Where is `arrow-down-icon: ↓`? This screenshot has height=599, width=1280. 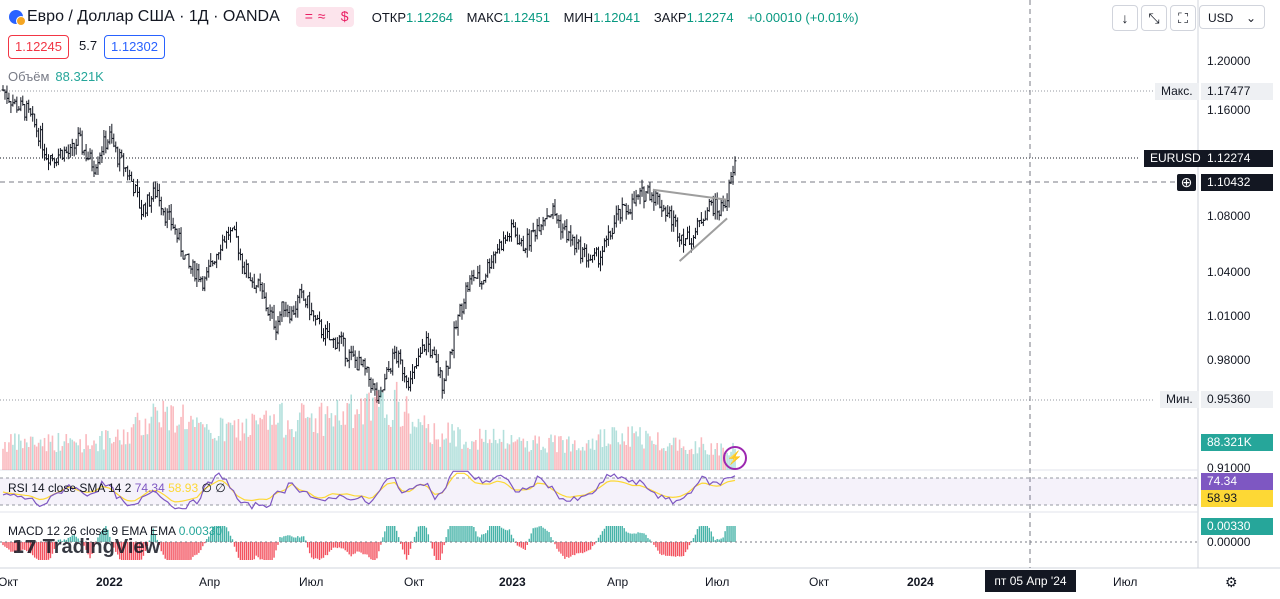 arrow-down-icon: ↓ is located at coordinates (1125, 18).